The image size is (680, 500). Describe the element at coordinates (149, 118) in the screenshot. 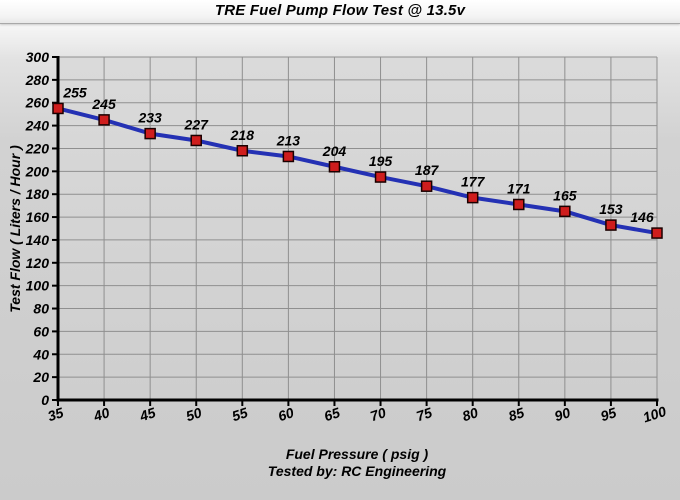

I see `data-point-label: 233` at that location.